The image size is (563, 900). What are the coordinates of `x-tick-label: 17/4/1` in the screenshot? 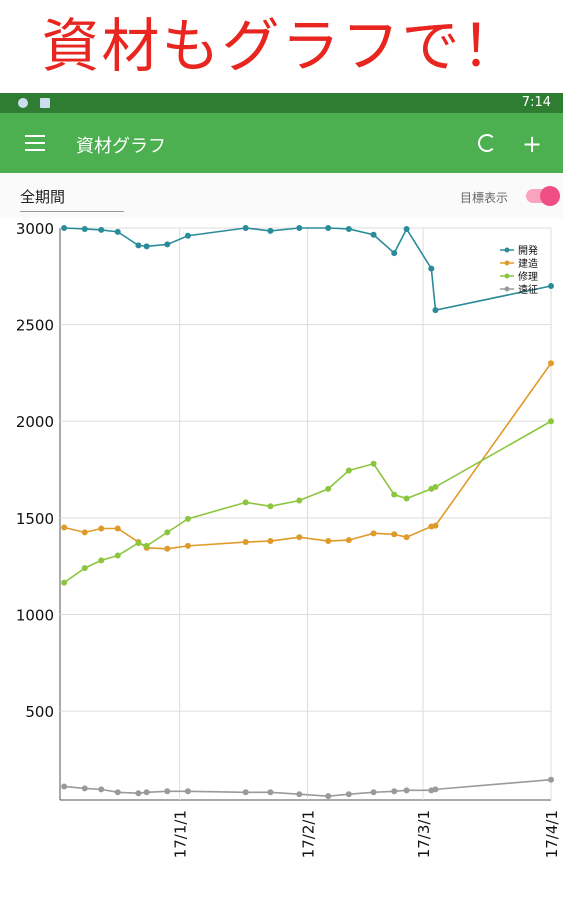 It's located at (552, 834).